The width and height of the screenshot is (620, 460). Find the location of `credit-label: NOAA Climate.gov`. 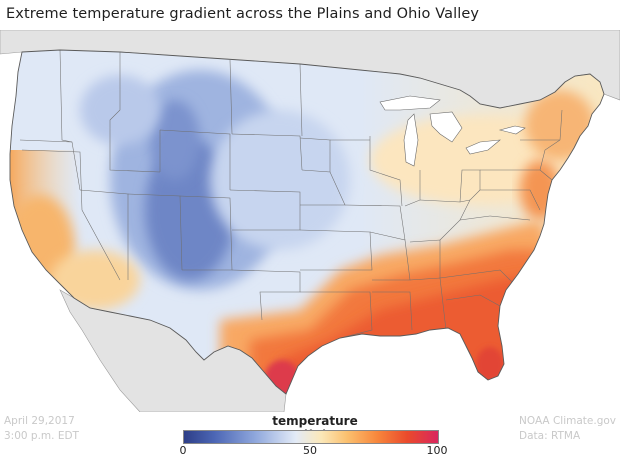

credit-label: NOAA Climate.gov is located at coordinates (567, 421).